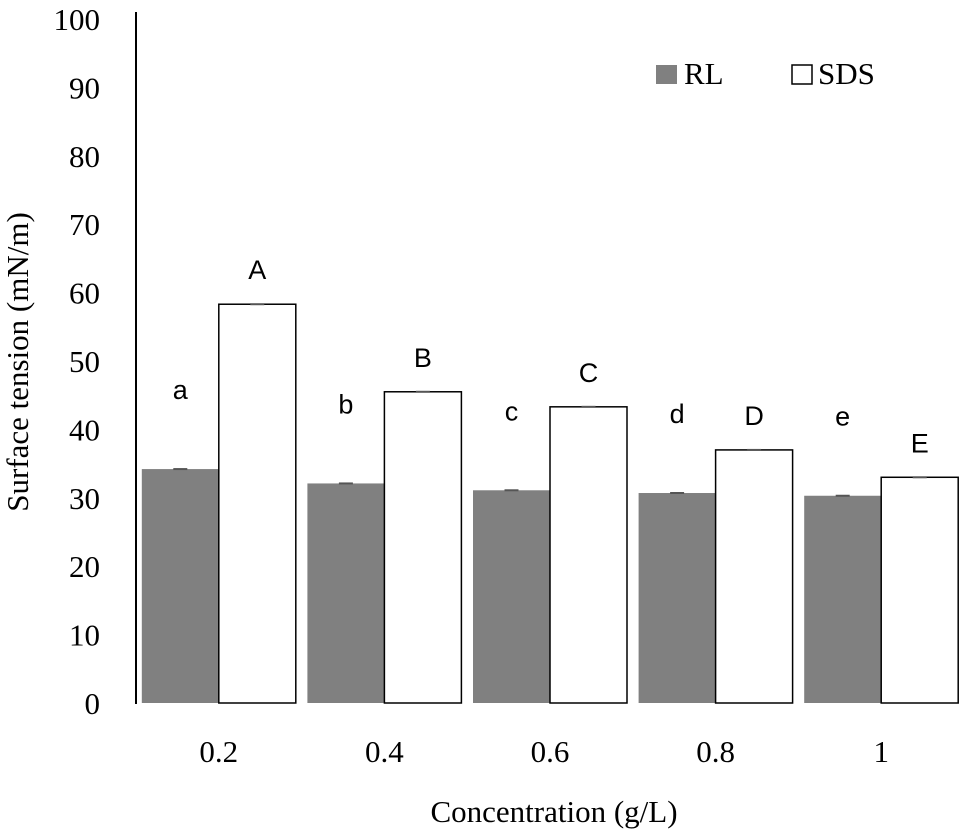 This screenshot has width=965, height=834. I want to click on significance-letter: b, so click(345, 404).